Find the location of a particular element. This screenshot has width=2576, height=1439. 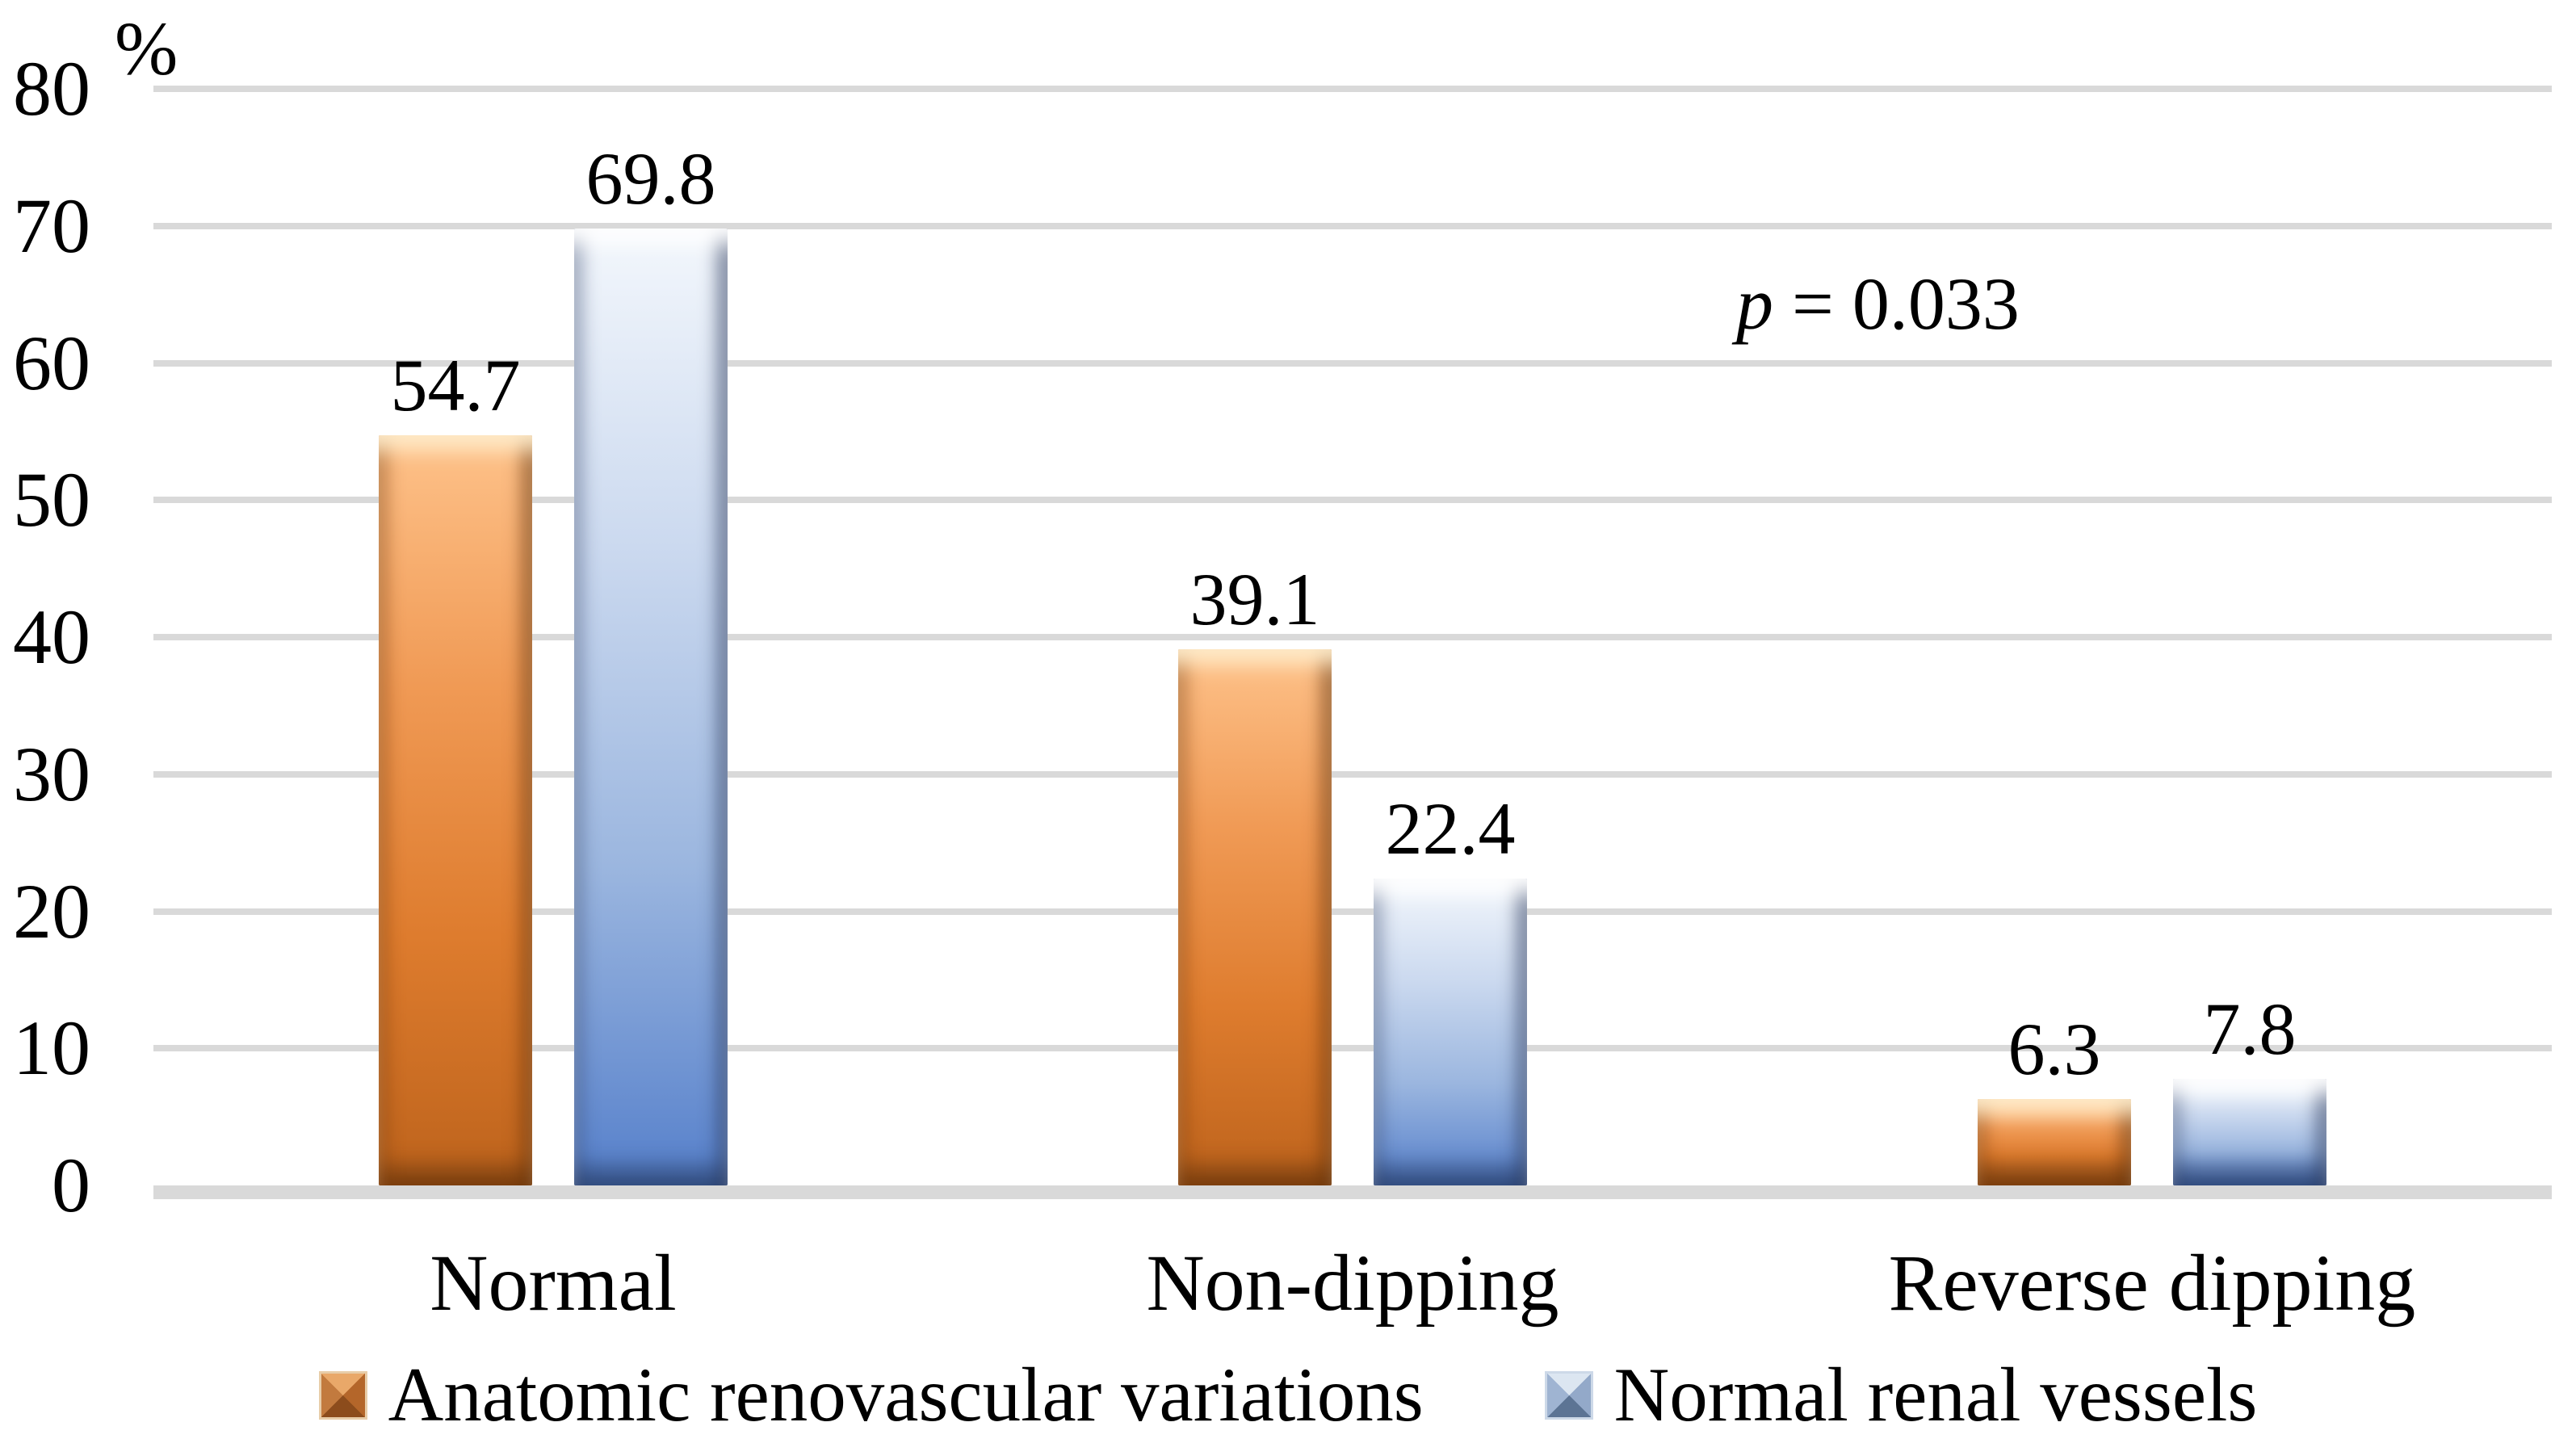

bar-non-dipping-series-0: 39.1 is located at coordinates (1255, 873).